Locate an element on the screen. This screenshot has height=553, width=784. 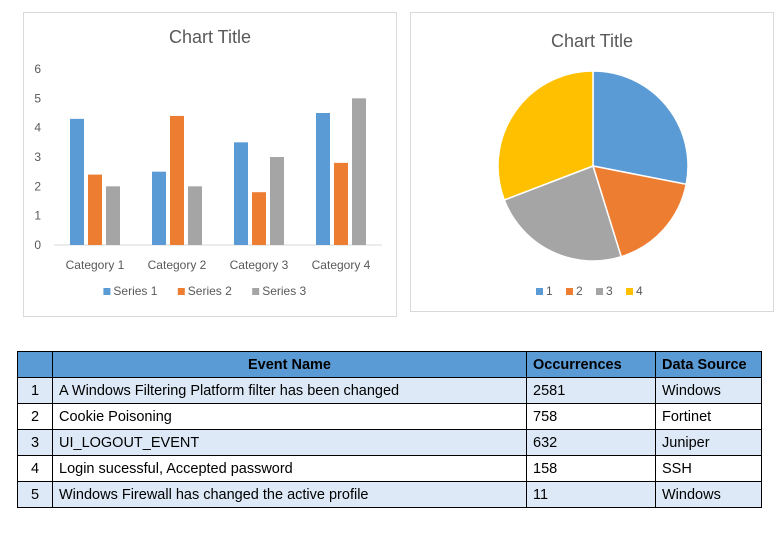
legend-label: 4 is located at coordinates (639, 291).